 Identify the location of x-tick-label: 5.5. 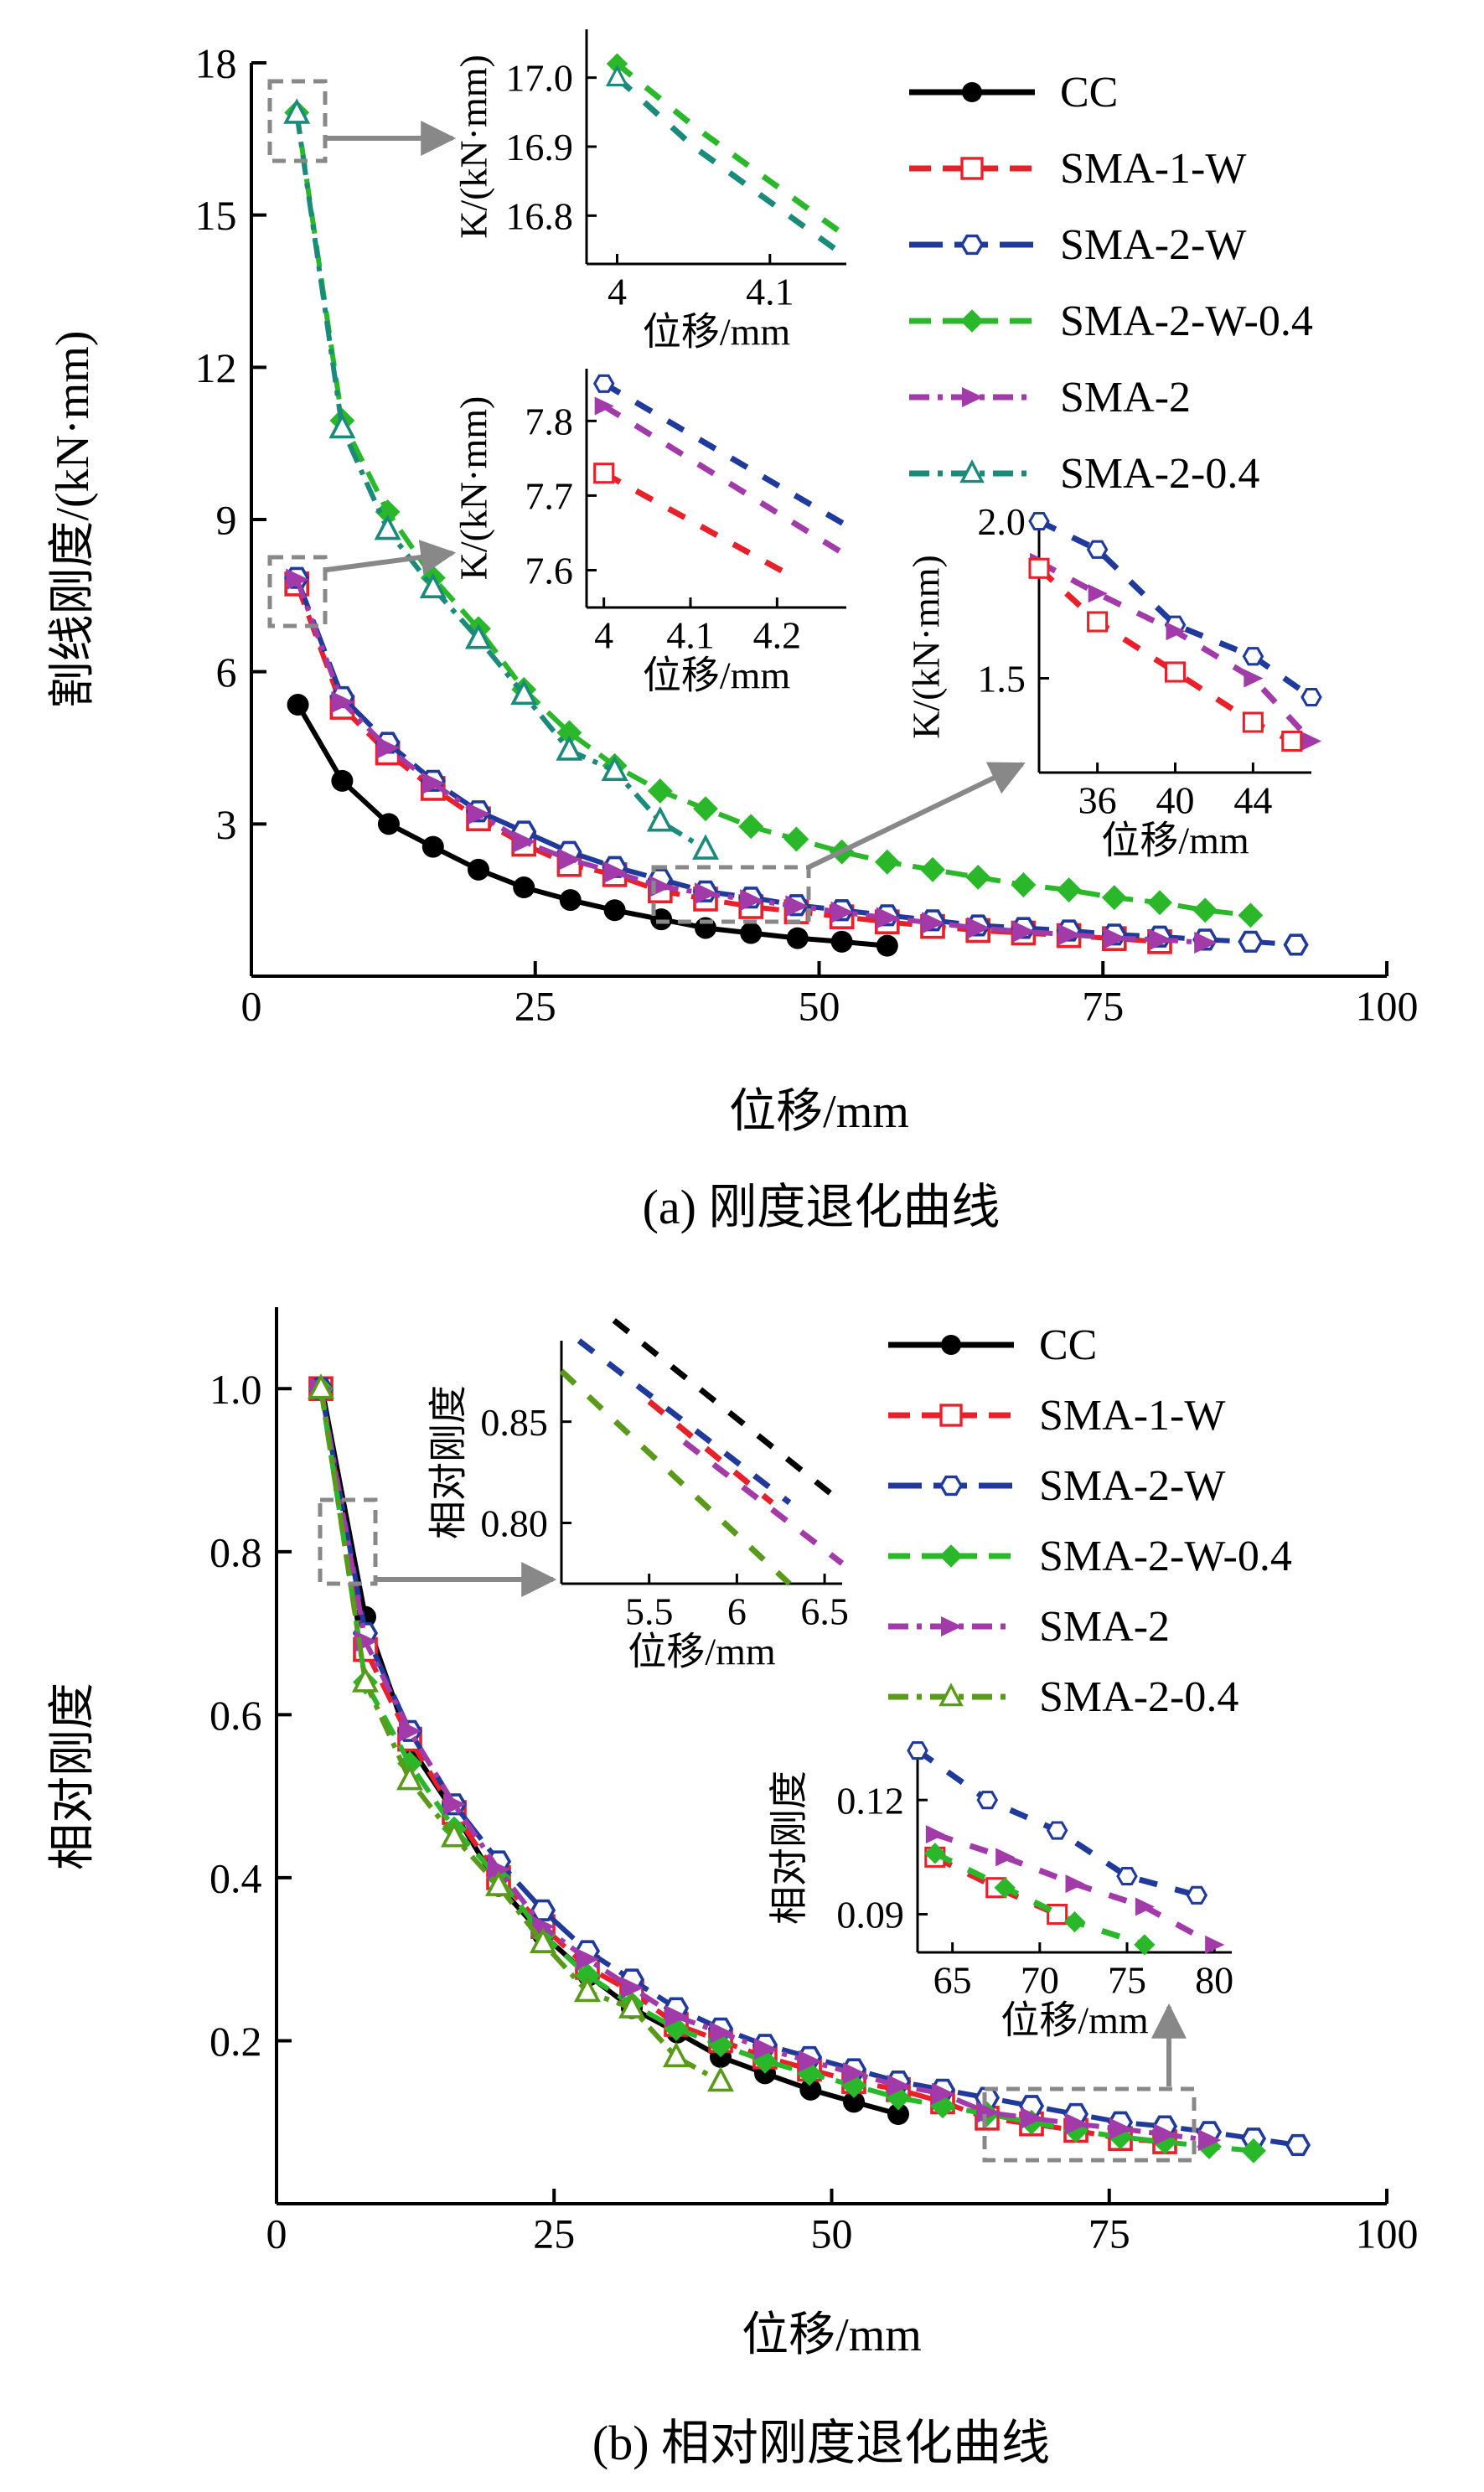
(649, 1611).